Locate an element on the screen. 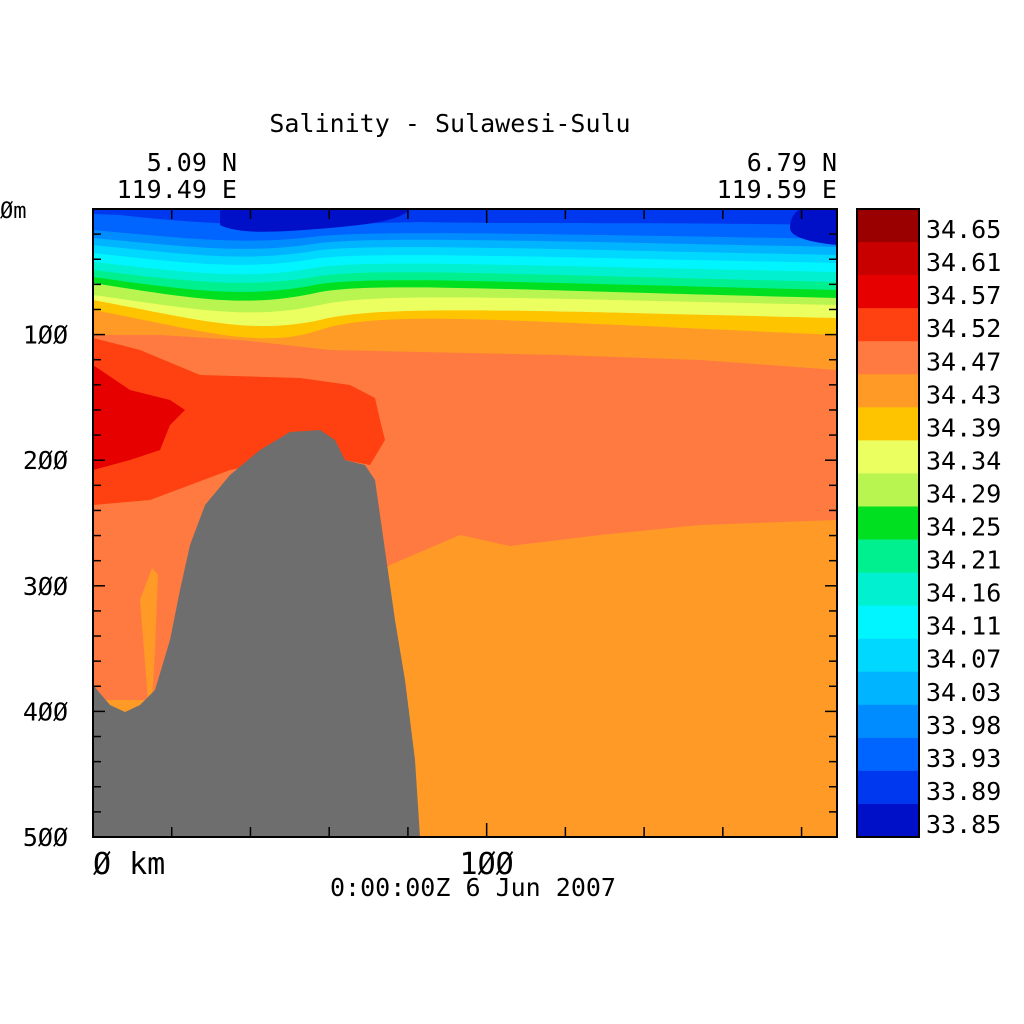 The height and width of the screenshot is (1024, 1024). y-tick-label: 1ØØ is located at coordinates (45, 335).